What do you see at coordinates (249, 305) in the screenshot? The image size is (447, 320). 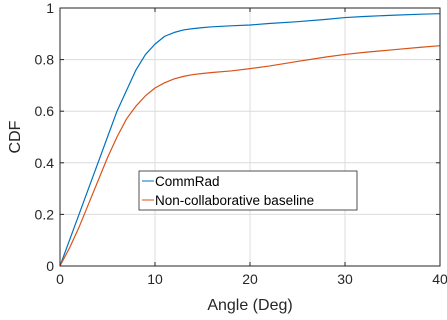 I see `x-axis-label: Angle (Deg)` at bounding box center [249, 305].